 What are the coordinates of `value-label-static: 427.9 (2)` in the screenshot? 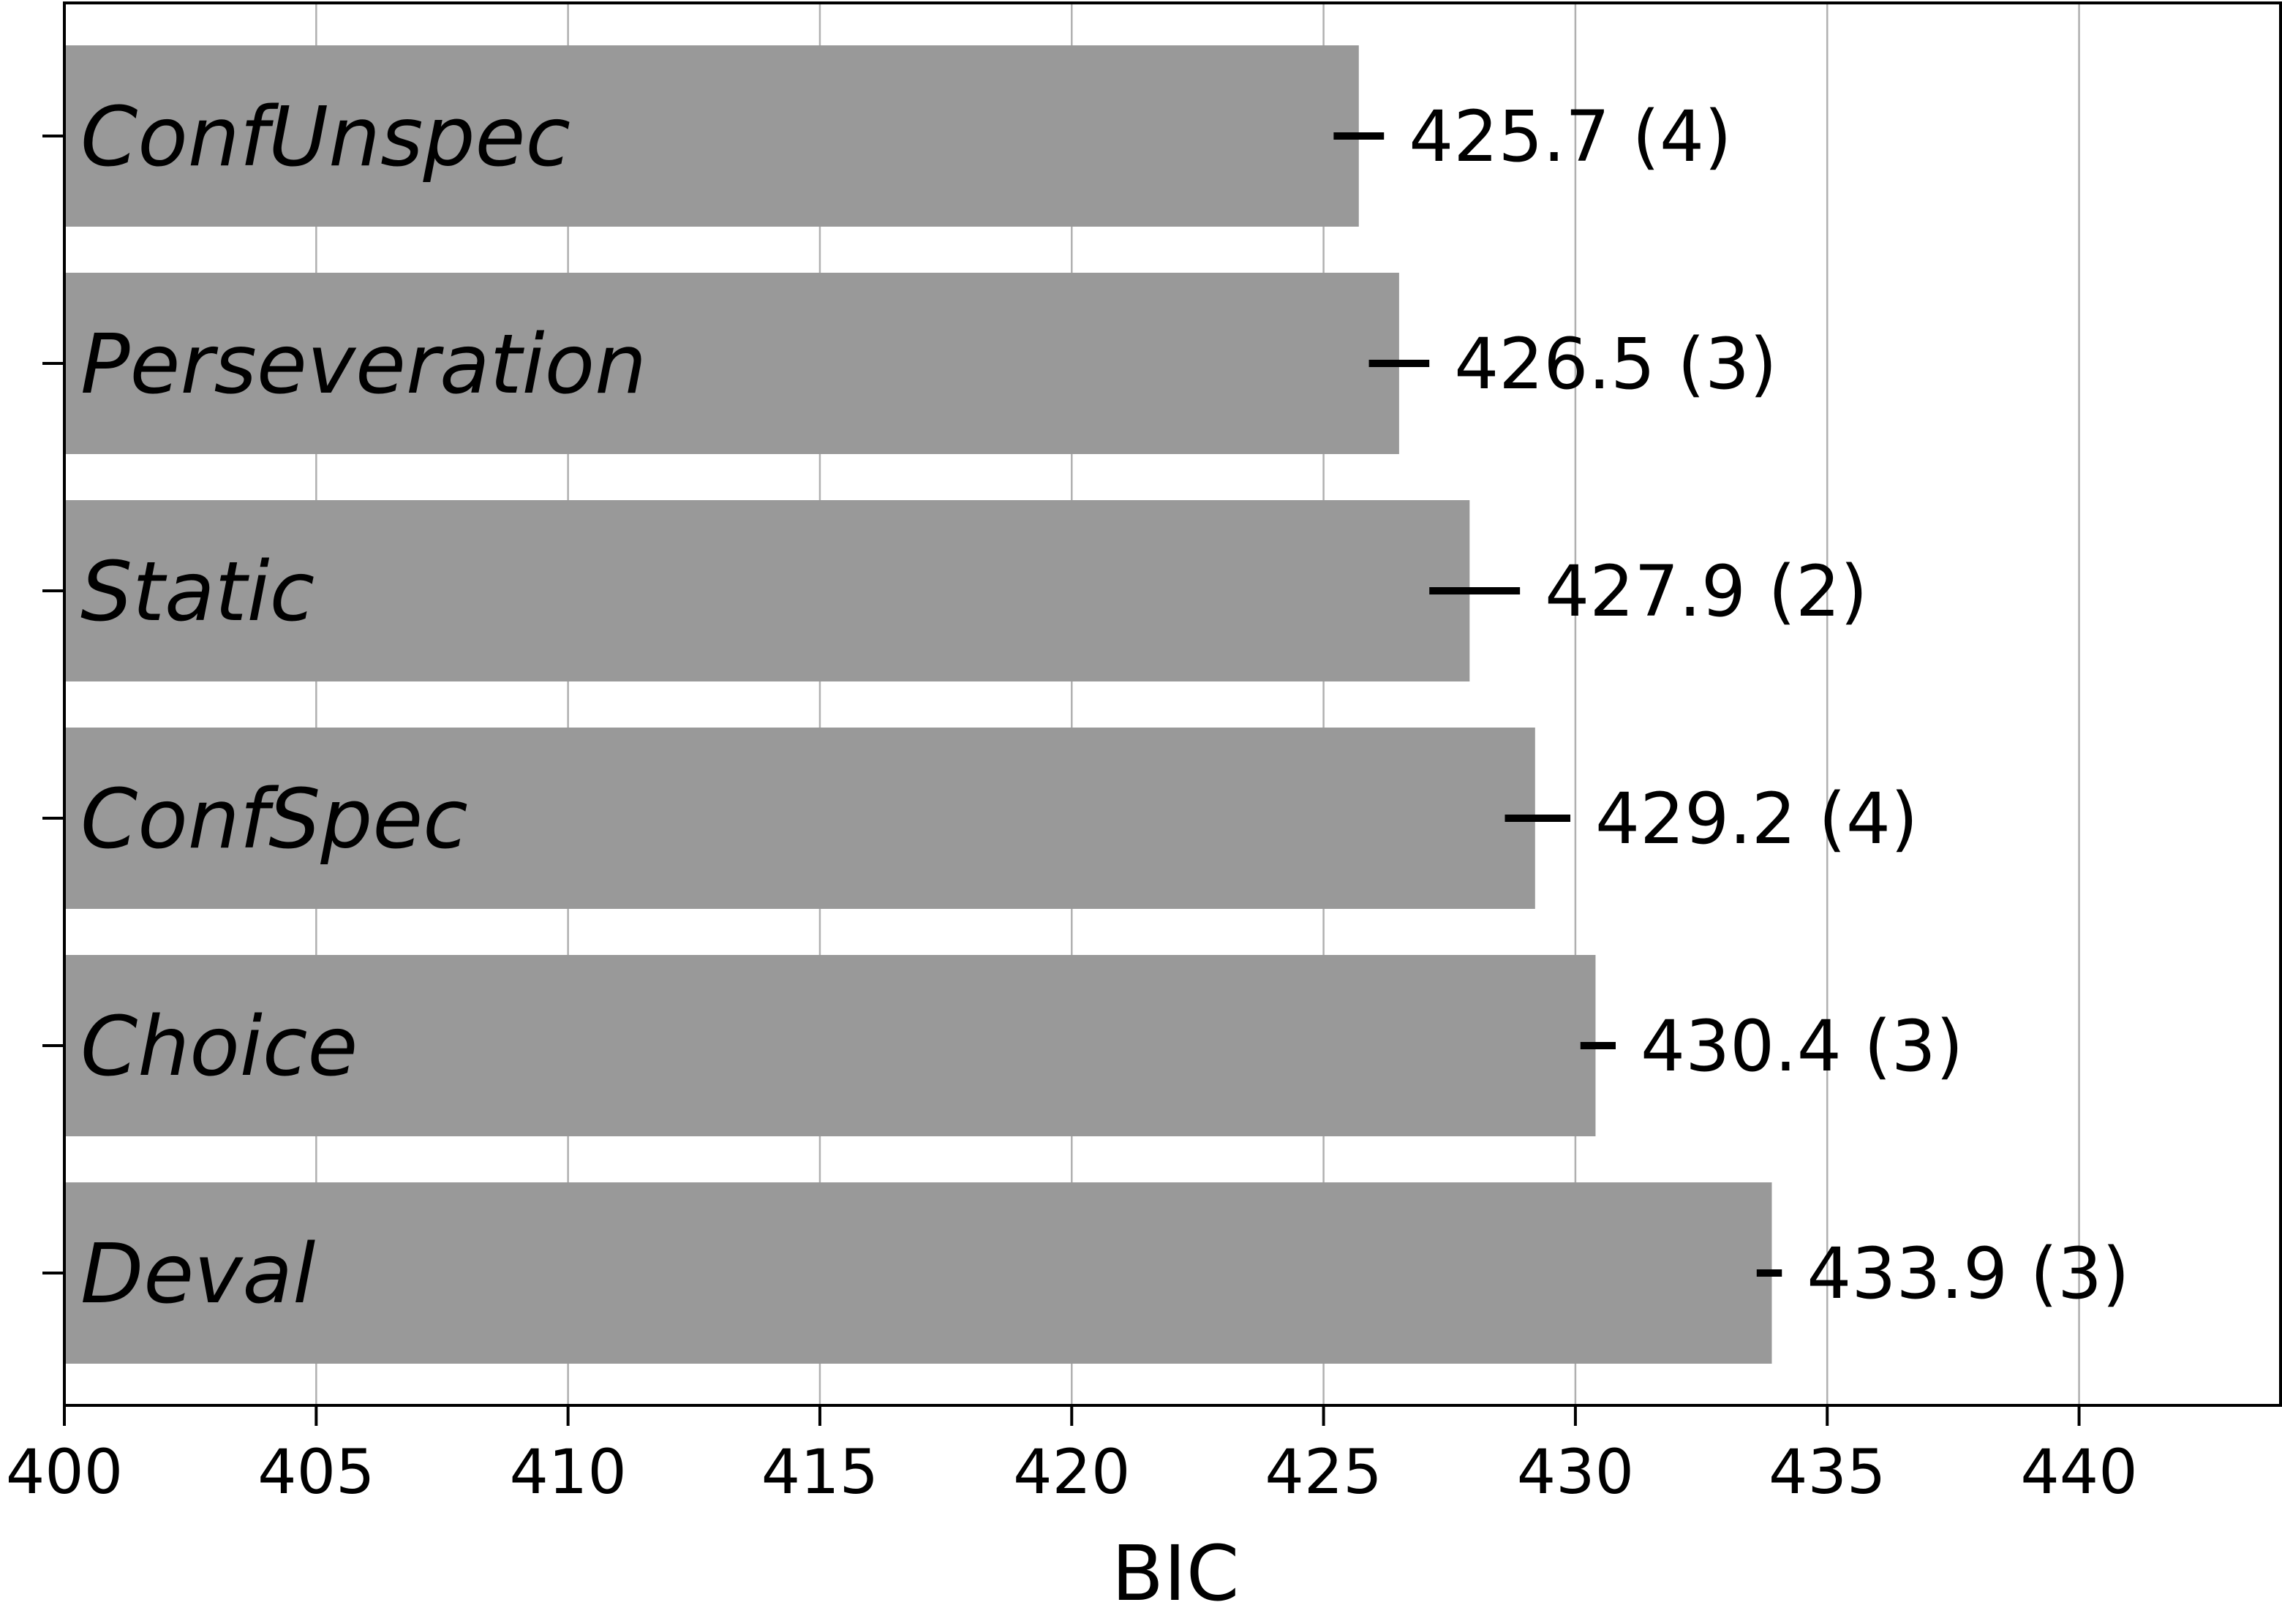 It's located at (1706, 592).